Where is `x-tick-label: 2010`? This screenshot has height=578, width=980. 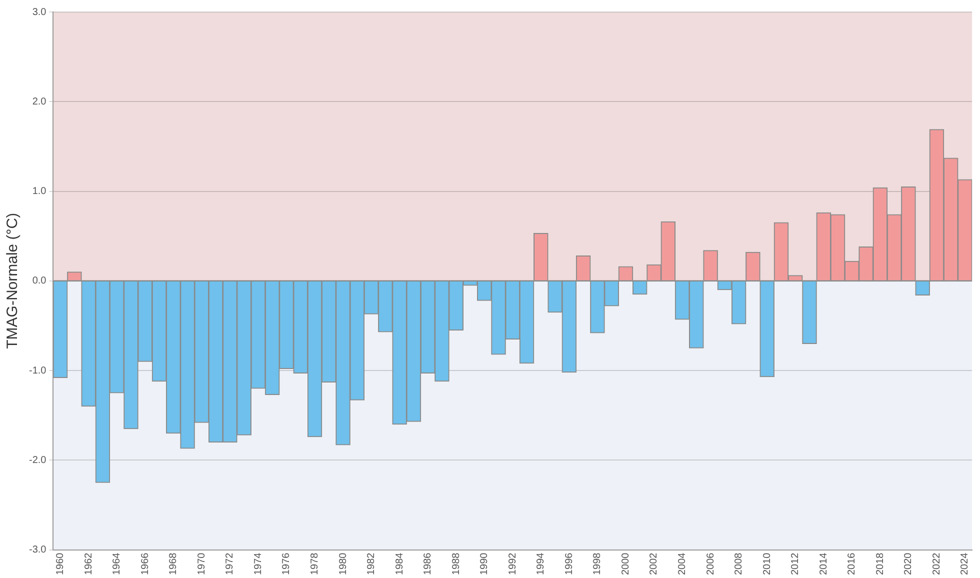
x-tick-label: 2010 is located at coordinates (767, 564).